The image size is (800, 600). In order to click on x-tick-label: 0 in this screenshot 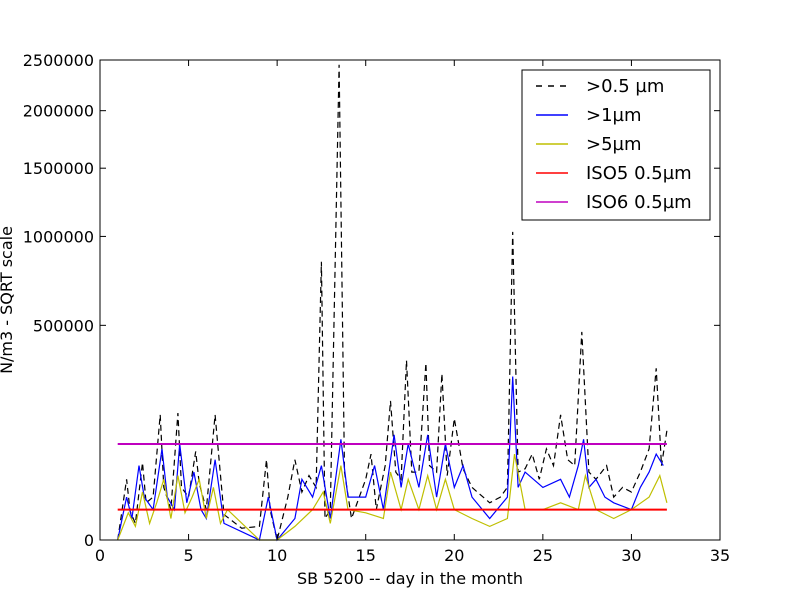, I will do `click(100, 555)`.